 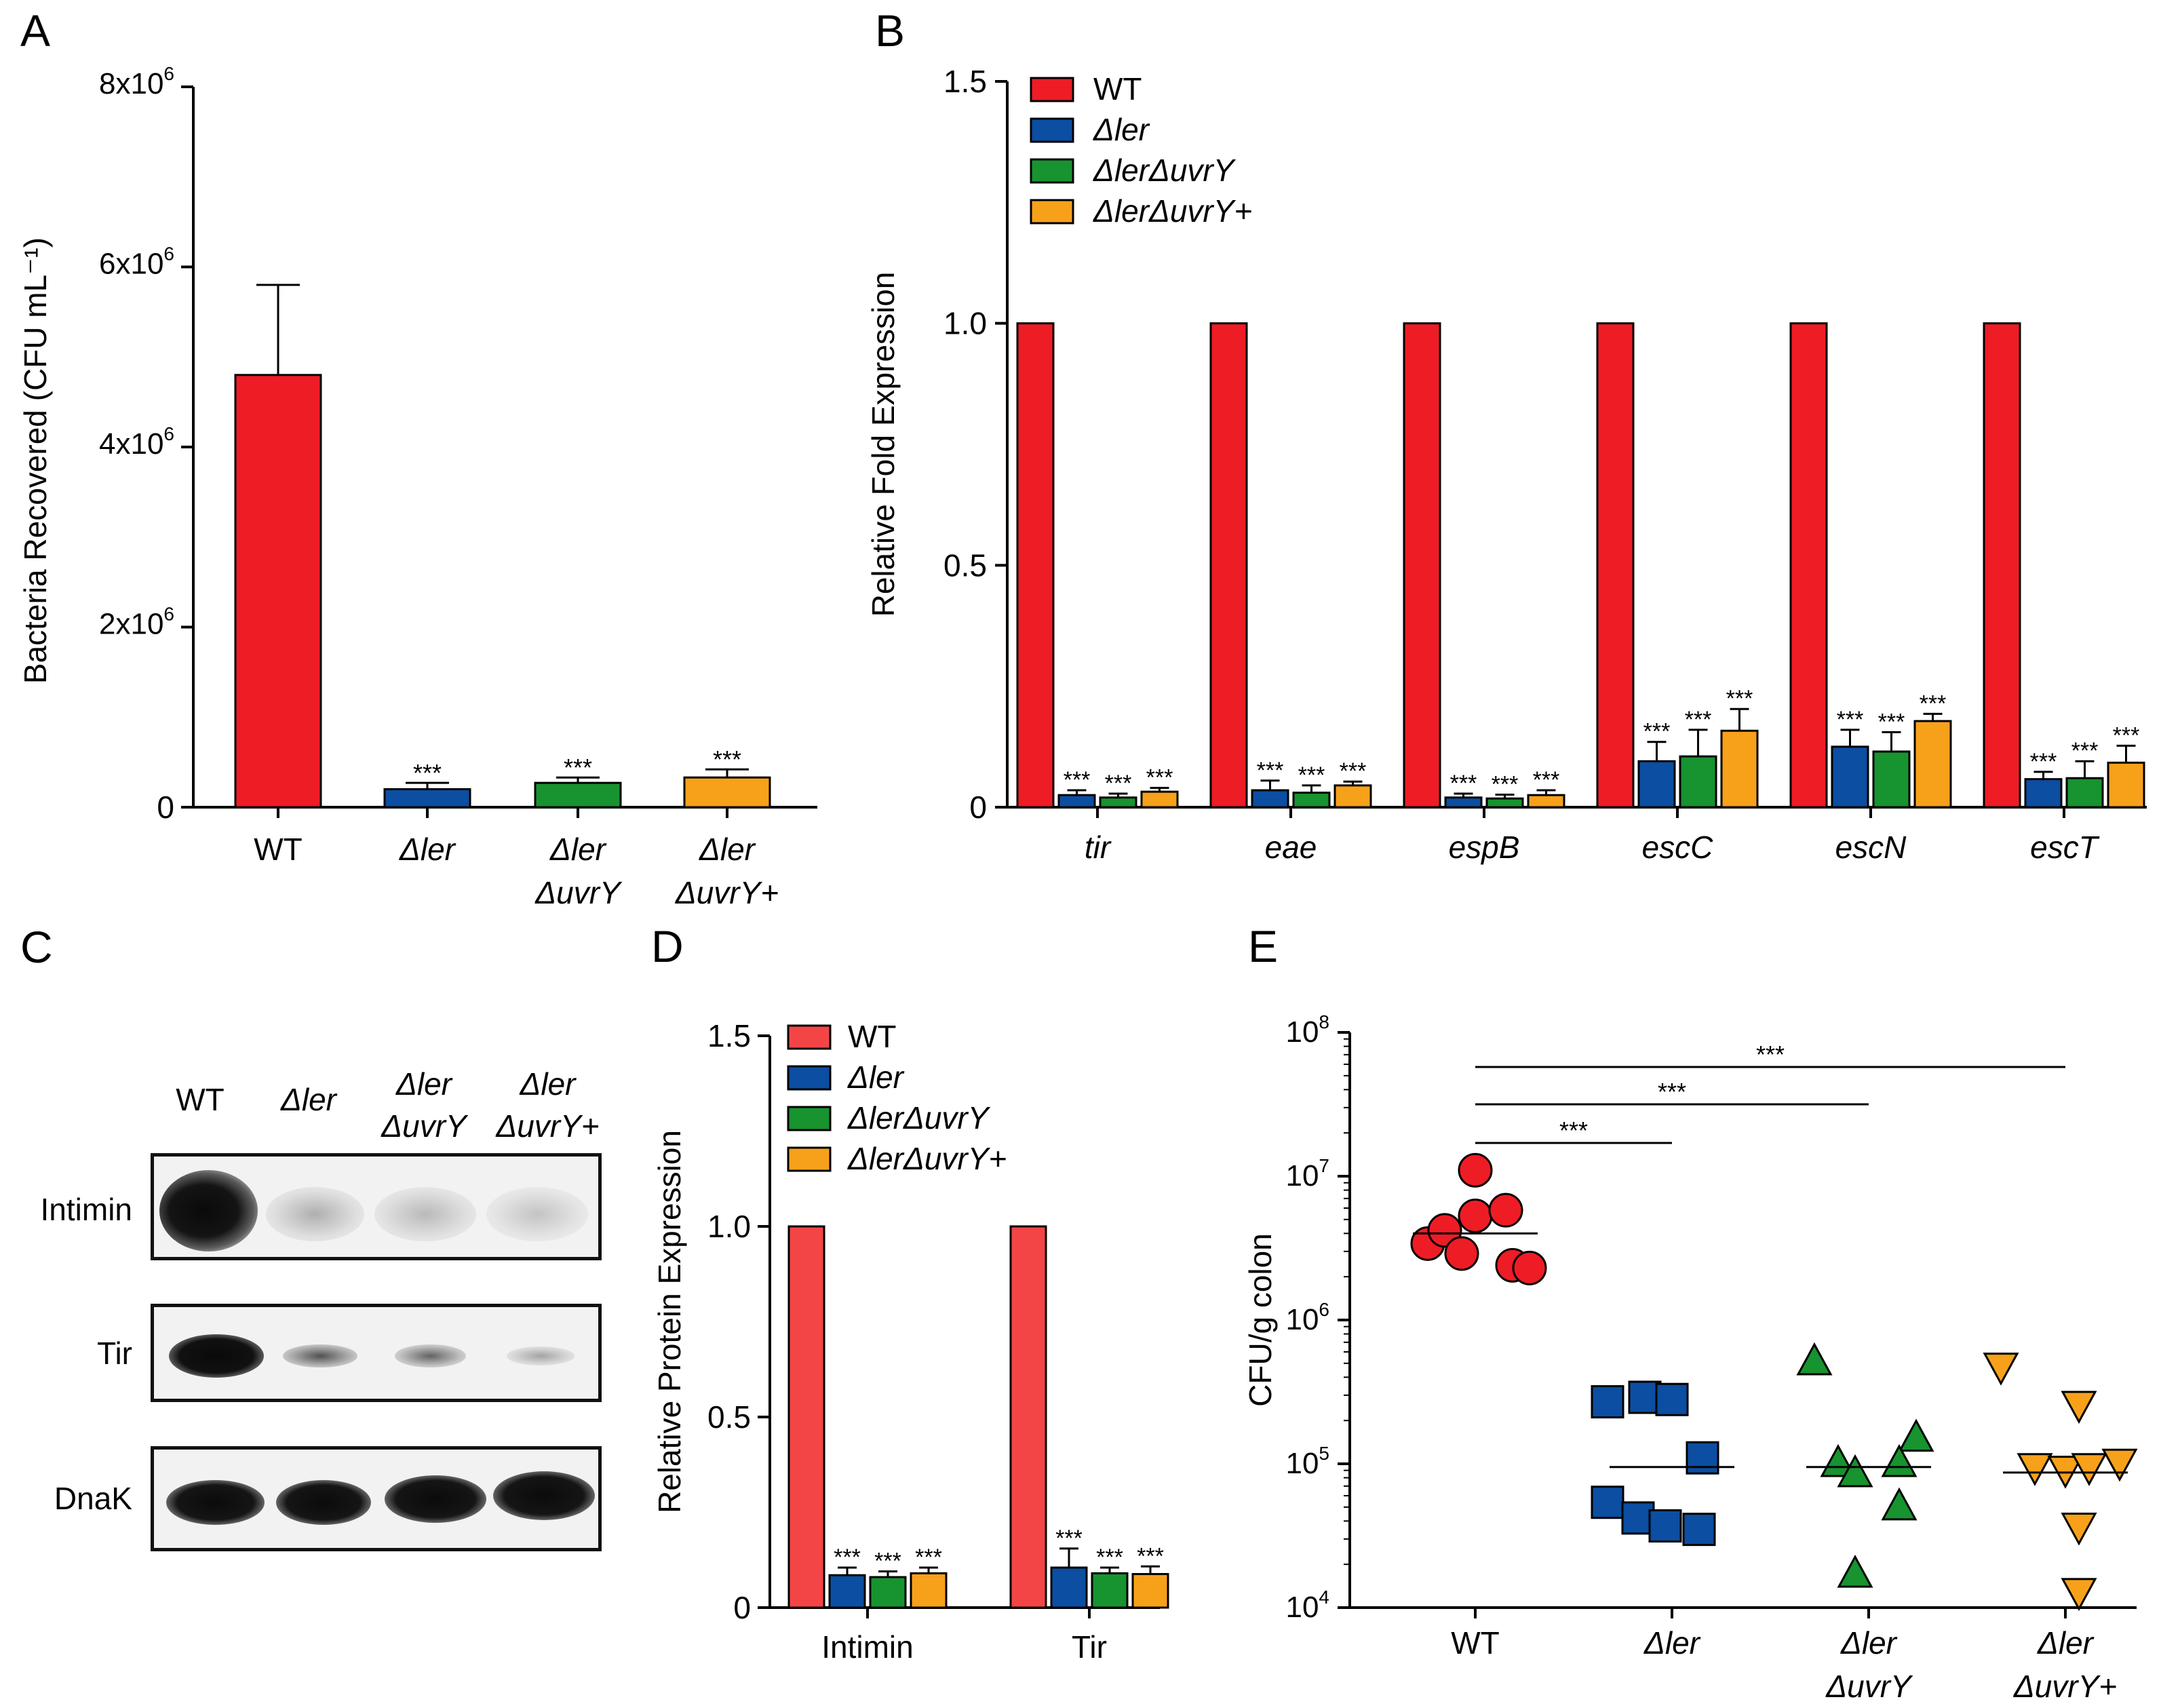 I want to click on lane-label-ler-uvry-line1: Δler, so click(x=424, y=1084).